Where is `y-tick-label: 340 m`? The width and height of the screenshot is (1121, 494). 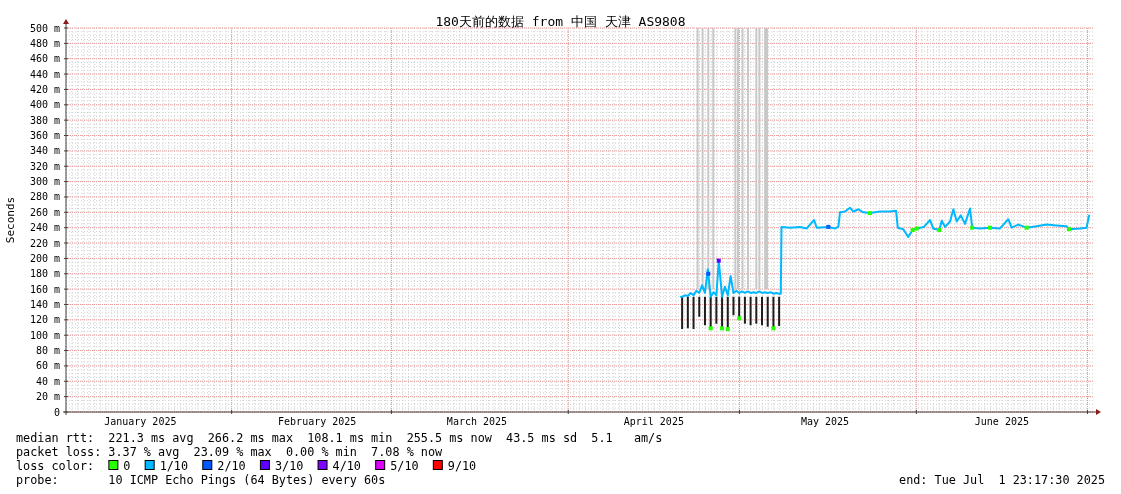
y-tick-label: 340 m is located at coordinates (44, 151).